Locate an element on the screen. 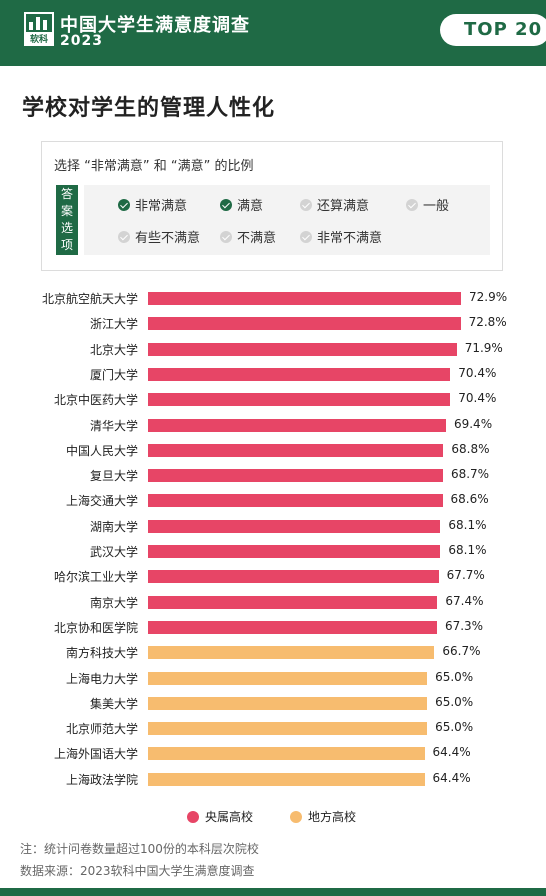  answer-option: 不满意 is located at coordinates (248, 236).